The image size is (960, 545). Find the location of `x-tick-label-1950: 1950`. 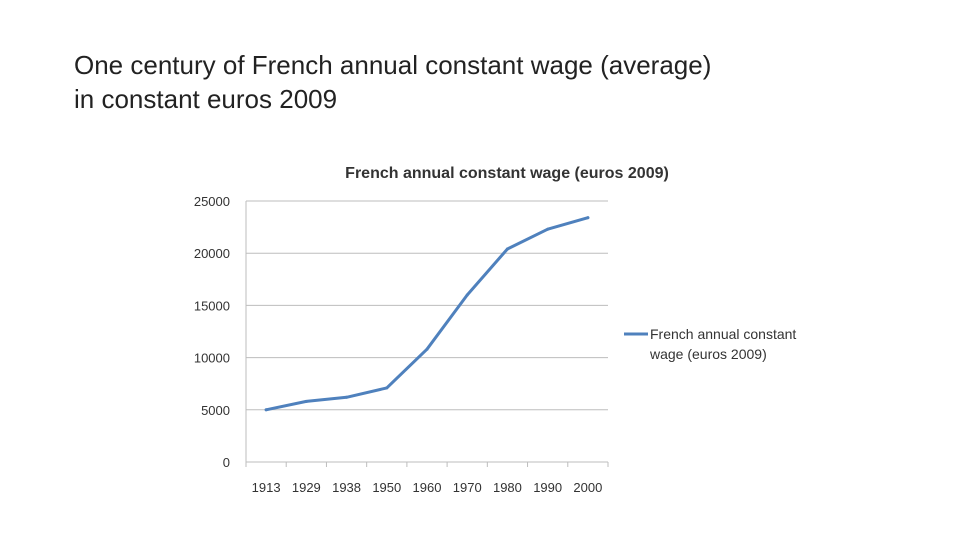

x-tick-label-1950: 1950 is located at coordinates (386, 487).